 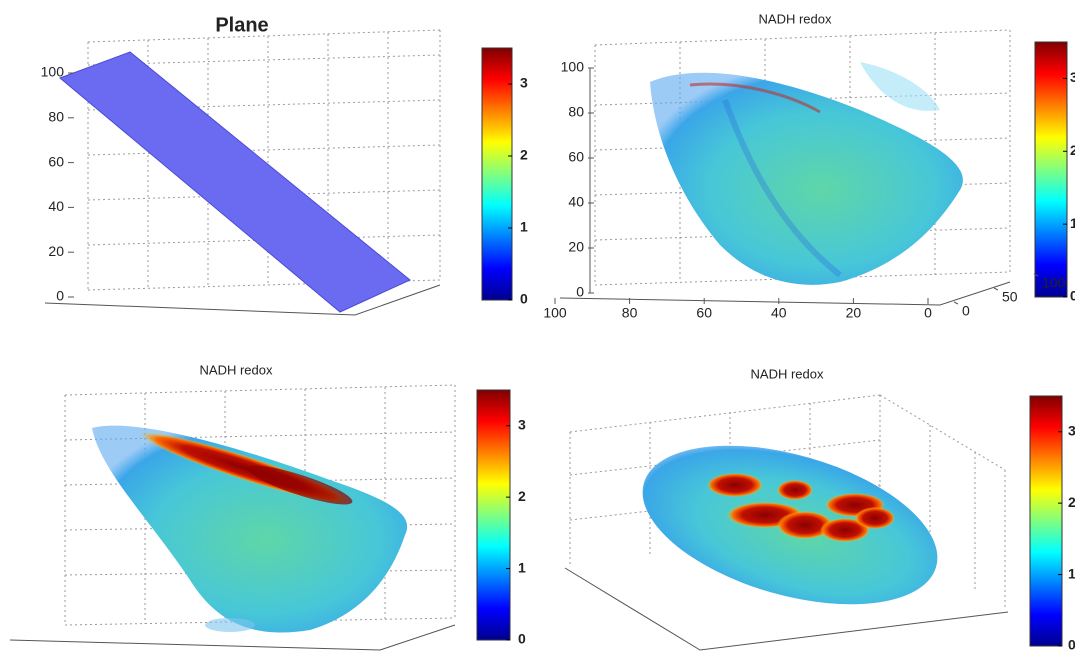 I want to click on x-tick-label: 20, so click(x=854, y=313).